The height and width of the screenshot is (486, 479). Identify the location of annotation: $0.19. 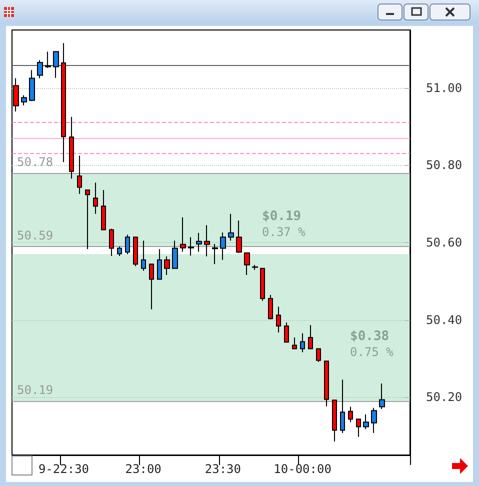
(282, 216).